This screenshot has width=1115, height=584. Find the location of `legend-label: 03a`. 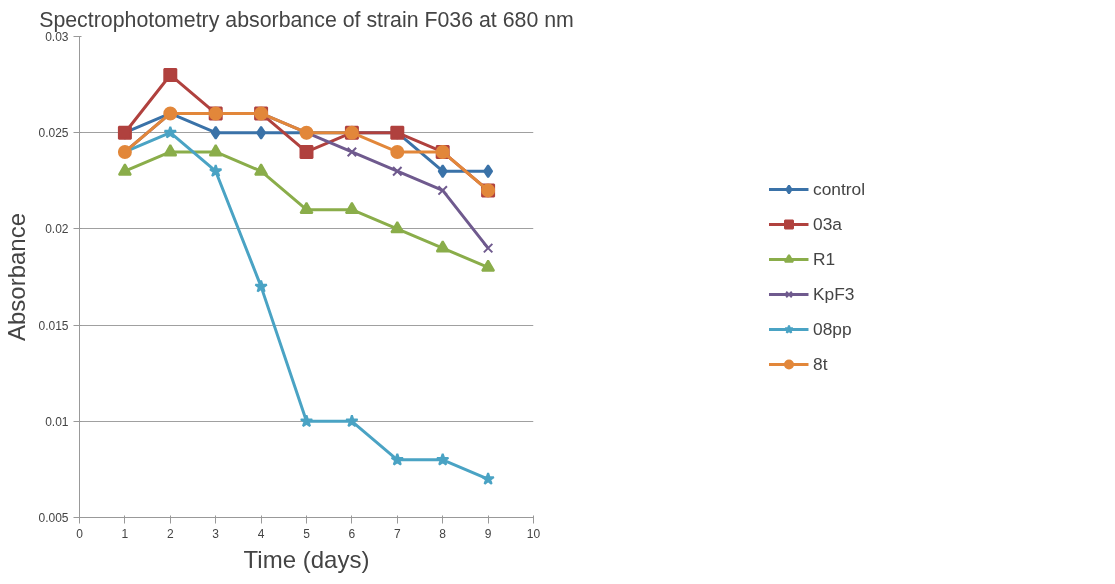

legend-label: 03a is located at coordinates (827, 224).